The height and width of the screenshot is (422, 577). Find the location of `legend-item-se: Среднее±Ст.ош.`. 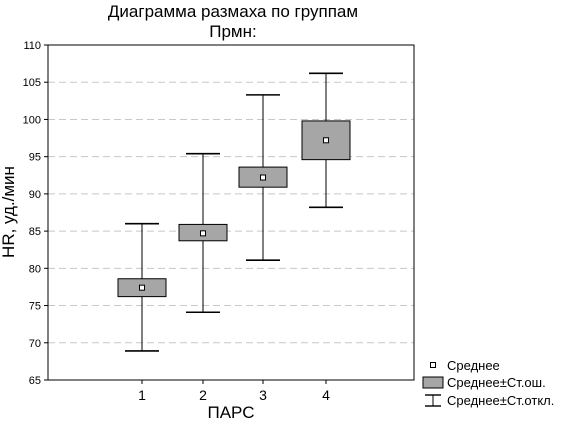

legend-item-se: Среднее±Ст.ош. is located at coordinates (484, 382).